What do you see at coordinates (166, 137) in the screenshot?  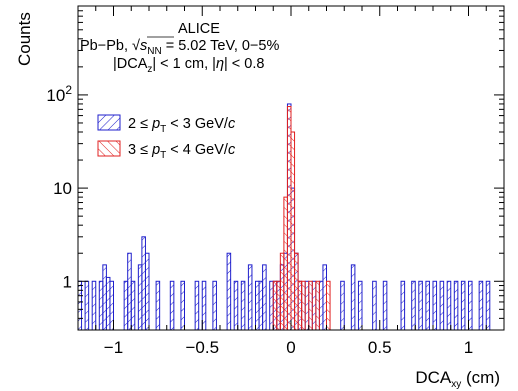 I see `legend: 2 ≤ pT < 3 GeV/c 3 ≤ pT < 4 GeV/c` at bounding box center [166, 137].